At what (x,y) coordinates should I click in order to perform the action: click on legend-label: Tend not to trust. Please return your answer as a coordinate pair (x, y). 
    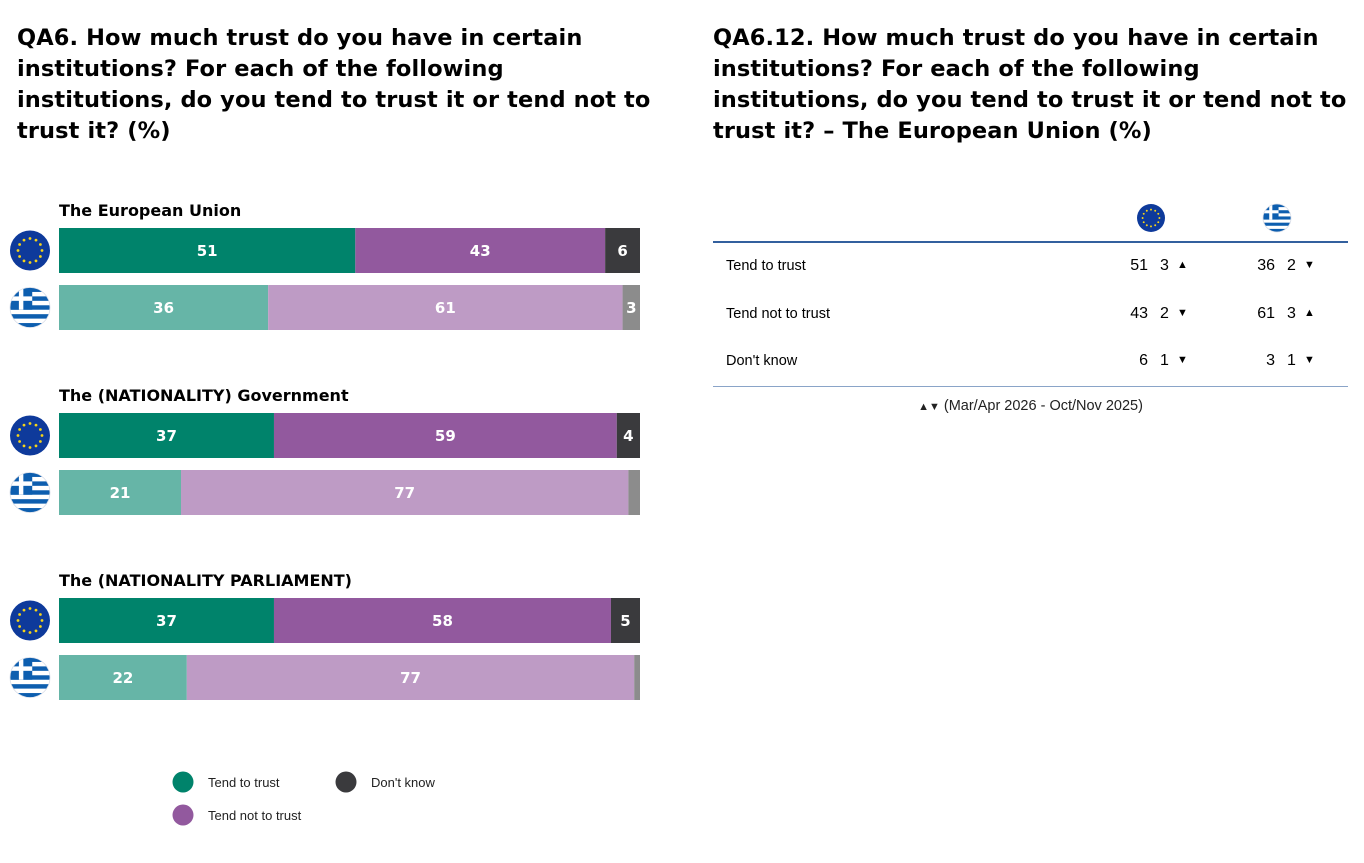
    Looking at the image, I should click on (255, 815).